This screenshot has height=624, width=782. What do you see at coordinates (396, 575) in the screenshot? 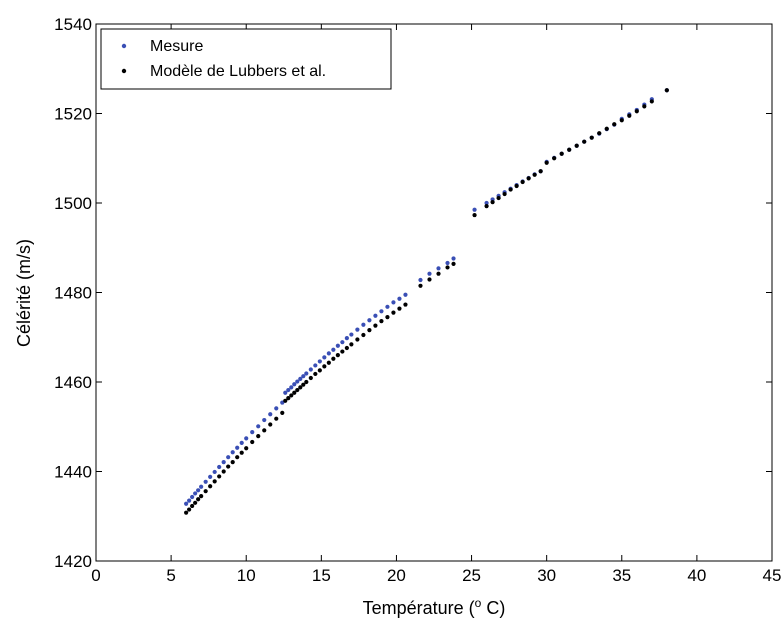
I see `x-tick-label: 20` at bounding box center [396, 575].